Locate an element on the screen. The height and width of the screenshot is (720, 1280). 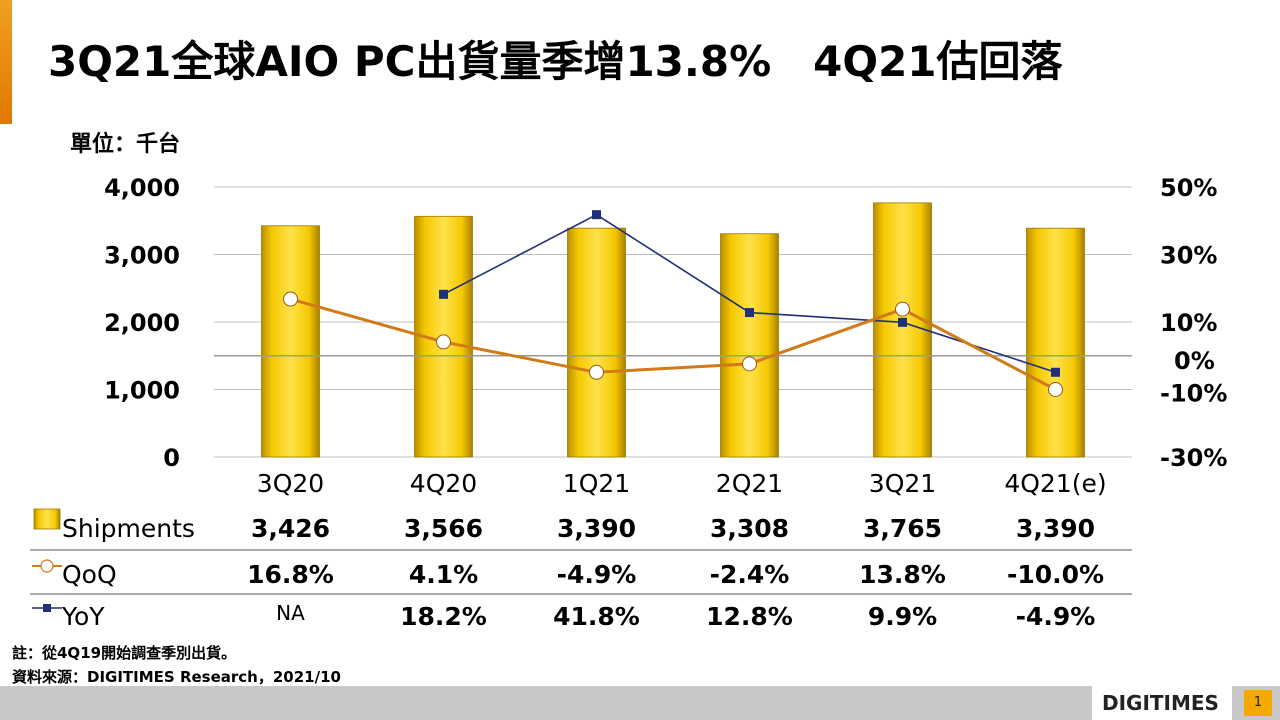
x-tick-label: 4Q21(e) is located at coordinates (1055, 483).